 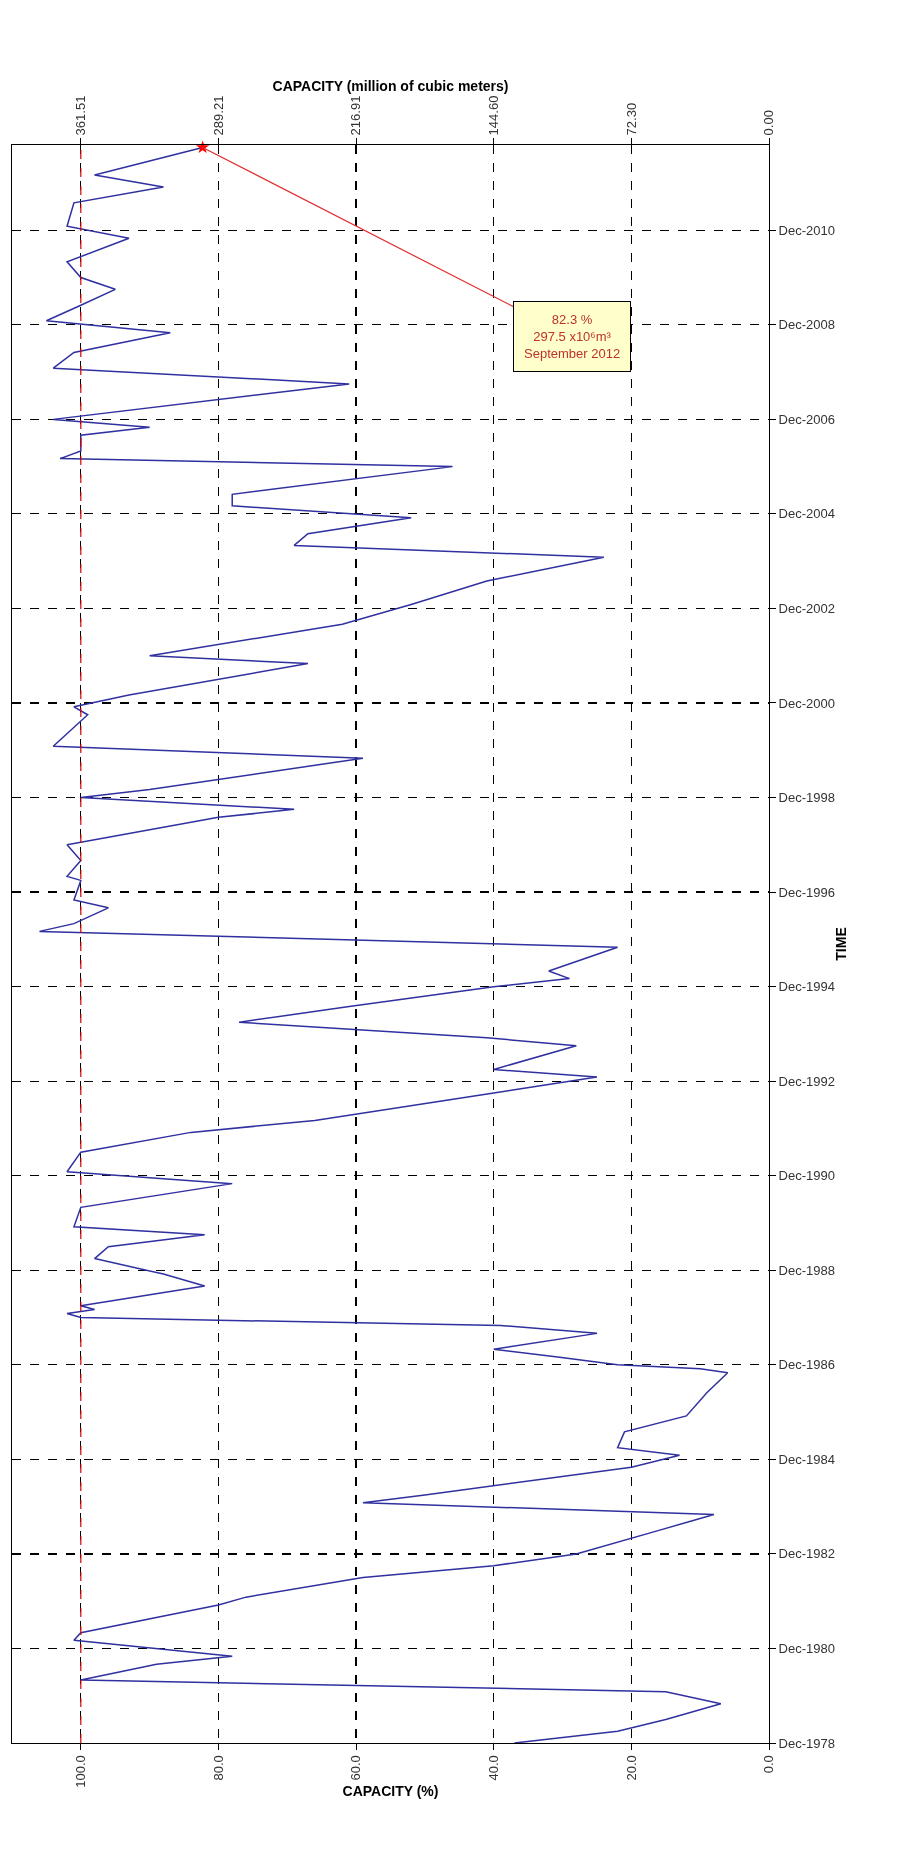 What do you see at coordinates (218, 1768) in the screenshot?
I see `x-tick-label: 80.0` at bounding box center [218, 1768].